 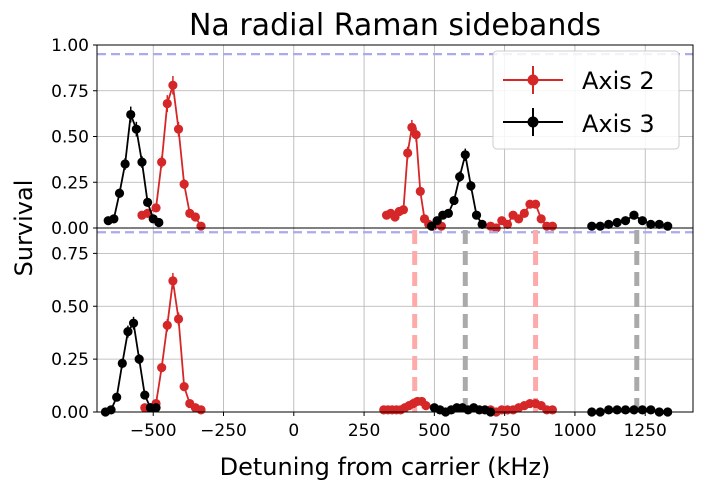 I want to click on chart-title: Na radial Raman sidebands, so click(x=395, y=25).